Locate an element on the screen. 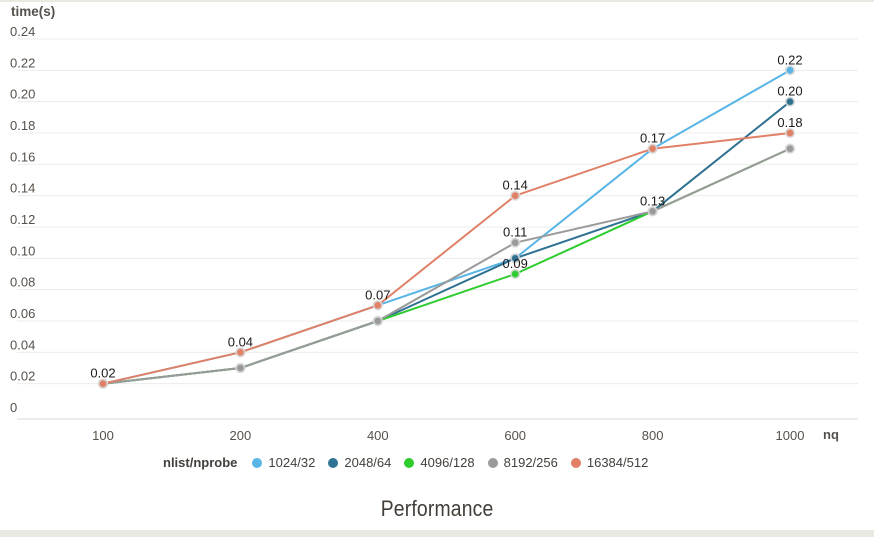 The height and width of the screenshot is (539, 874). bottom-accent-bar is located at coordinates (437, 533).